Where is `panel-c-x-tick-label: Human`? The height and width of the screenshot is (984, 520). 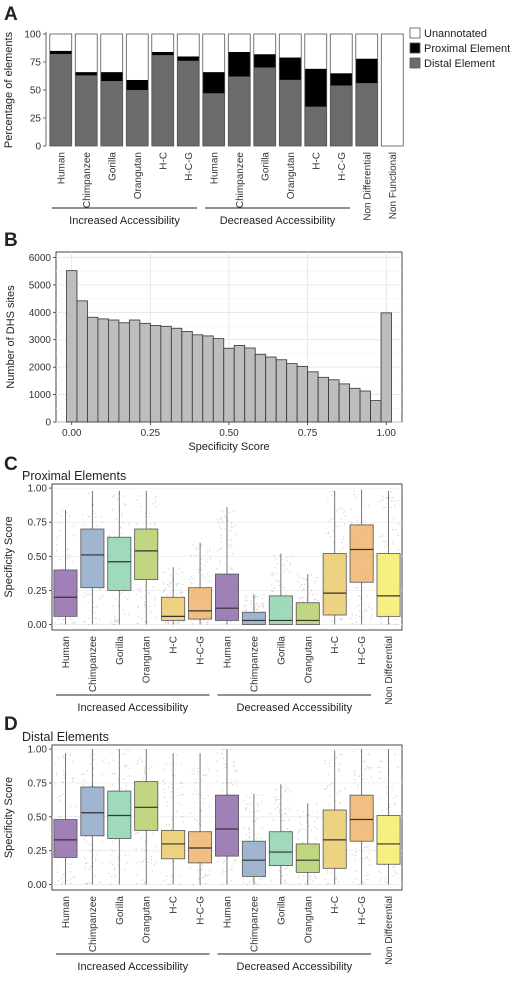
panel-c-x-tick-label: Human is located at coordinates (228, 652).